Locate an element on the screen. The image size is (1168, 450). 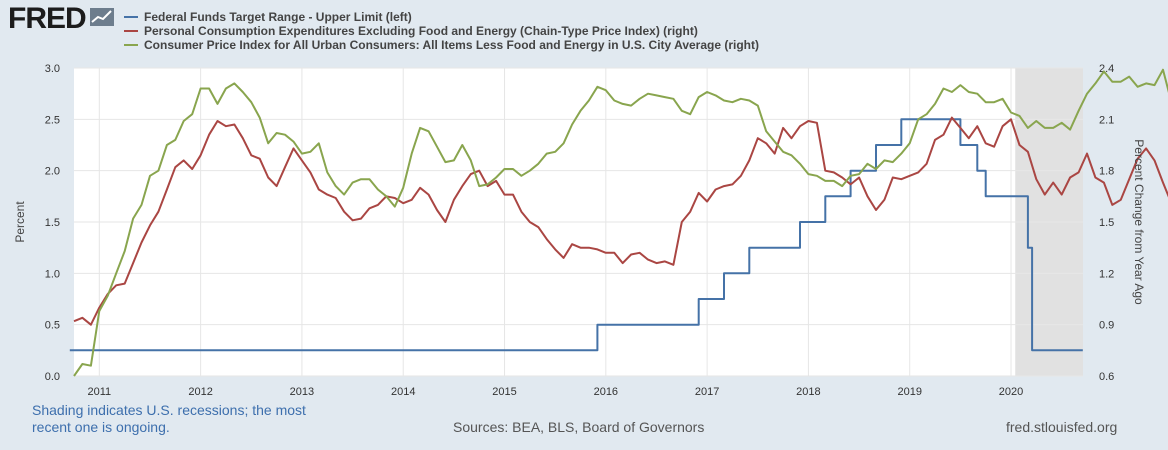
y-tick-label-right: 1.5 is located at coordinates (1106, 223).